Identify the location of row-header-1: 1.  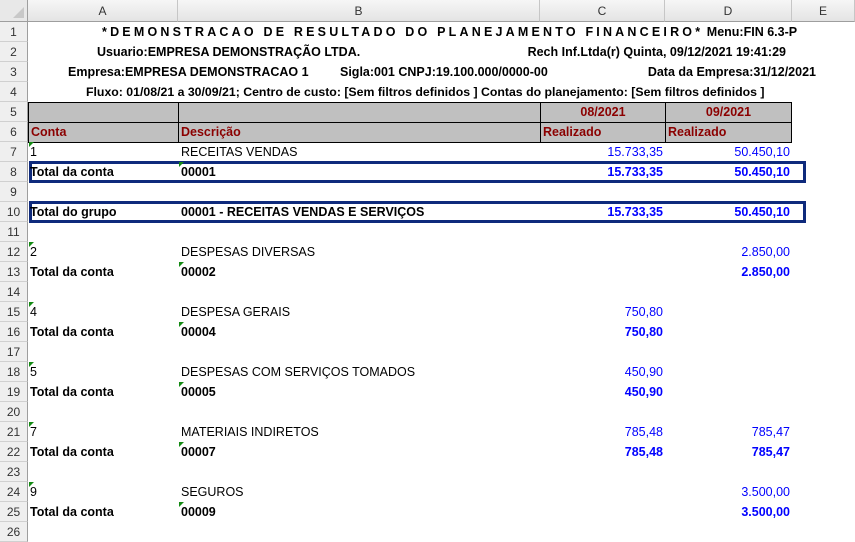
(14, 32).